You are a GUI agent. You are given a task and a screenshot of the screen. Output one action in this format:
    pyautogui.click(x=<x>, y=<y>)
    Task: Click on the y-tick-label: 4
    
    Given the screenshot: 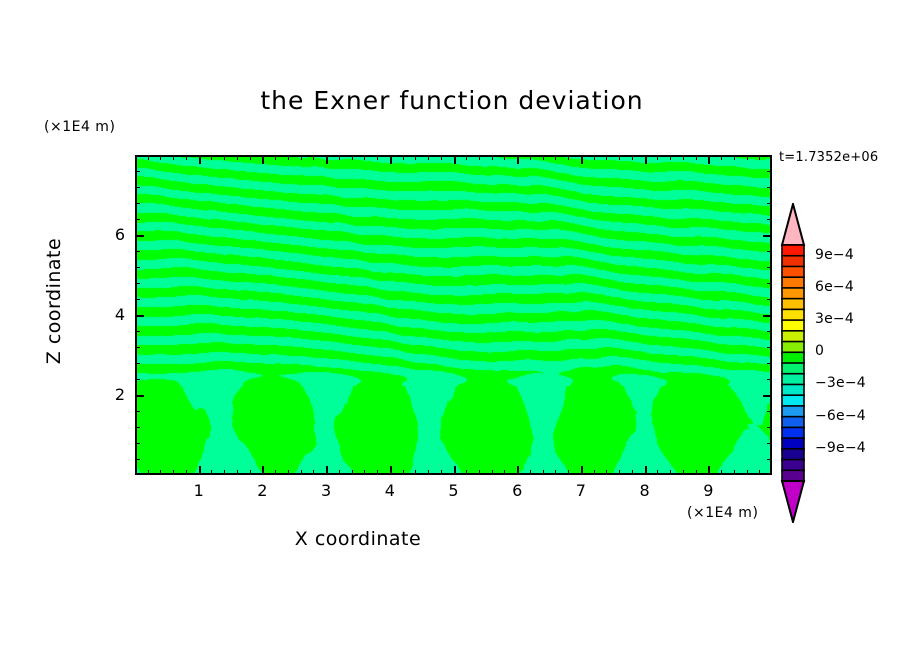 What is the action you would take?
    pyautogui.click(x=119, y=314)
    